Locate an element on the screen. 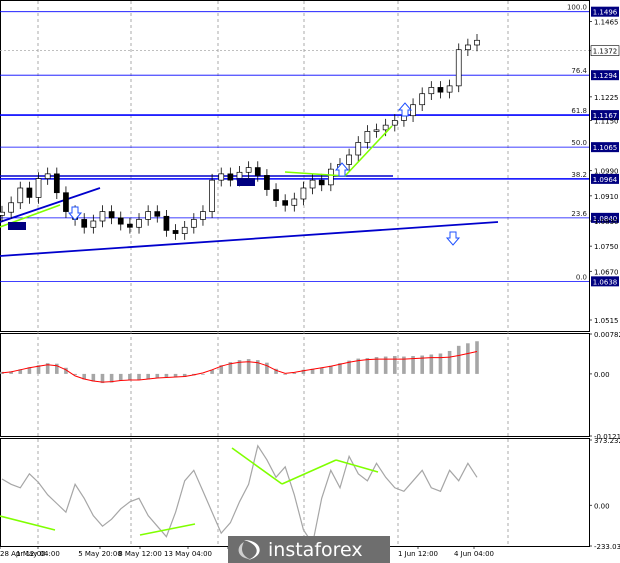 This screenshot has width=620, height=563. fib-price-value: 1.1065 is located at coordinates (605, 148).